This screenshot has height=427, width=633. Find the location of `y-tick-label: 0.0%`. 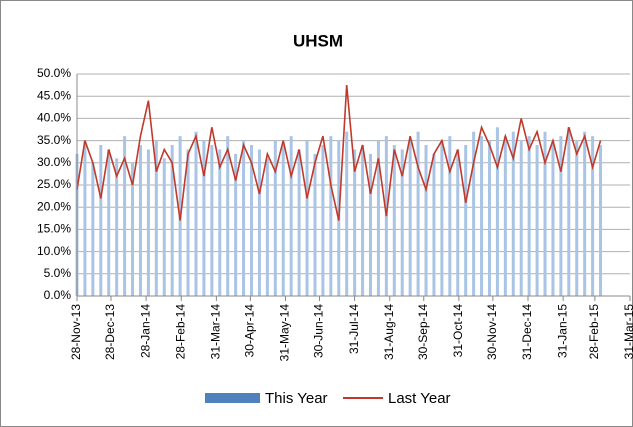

y-tick-label: 0.0% is located at coordinates (58, 295).